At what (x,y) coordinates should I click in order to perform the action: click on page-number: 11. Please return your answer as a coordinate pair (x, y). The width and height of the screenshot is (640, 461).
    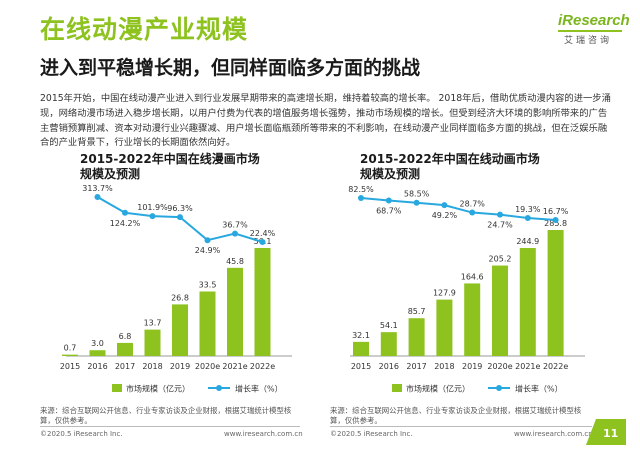
    Looking at the image, I should click on (611, 433).